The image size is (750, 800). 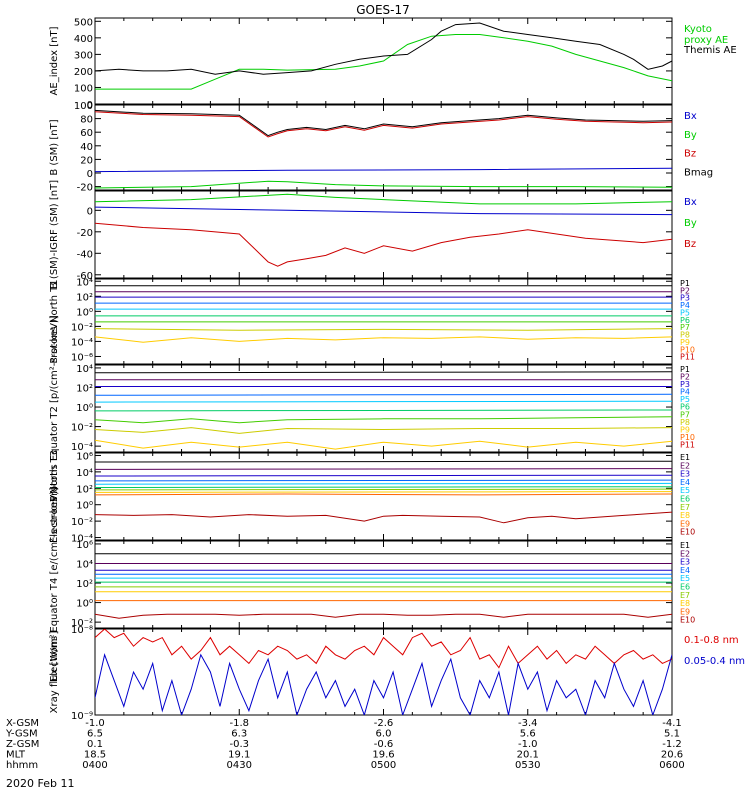 What do you see at coordinates (86, 160) in the screenshot?
I see `y-tick-label: 20` at bounding box center [86, 160].